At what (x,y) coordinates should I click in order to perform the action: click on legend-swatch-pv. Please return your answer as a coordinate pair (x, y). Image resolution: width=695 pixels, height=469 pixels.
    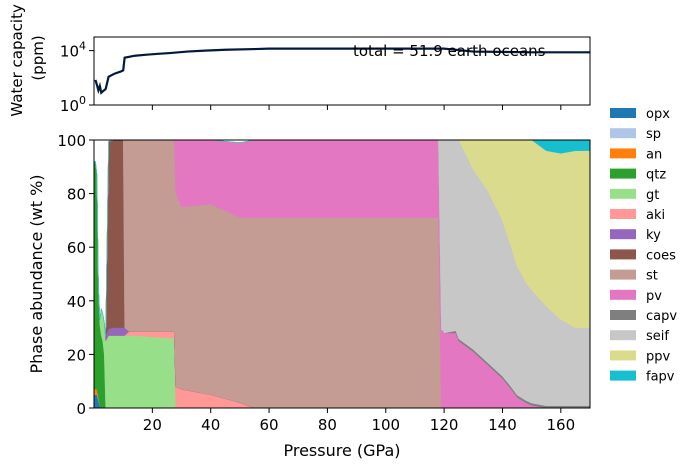
    Looking at the image, I should click on (623, 294).